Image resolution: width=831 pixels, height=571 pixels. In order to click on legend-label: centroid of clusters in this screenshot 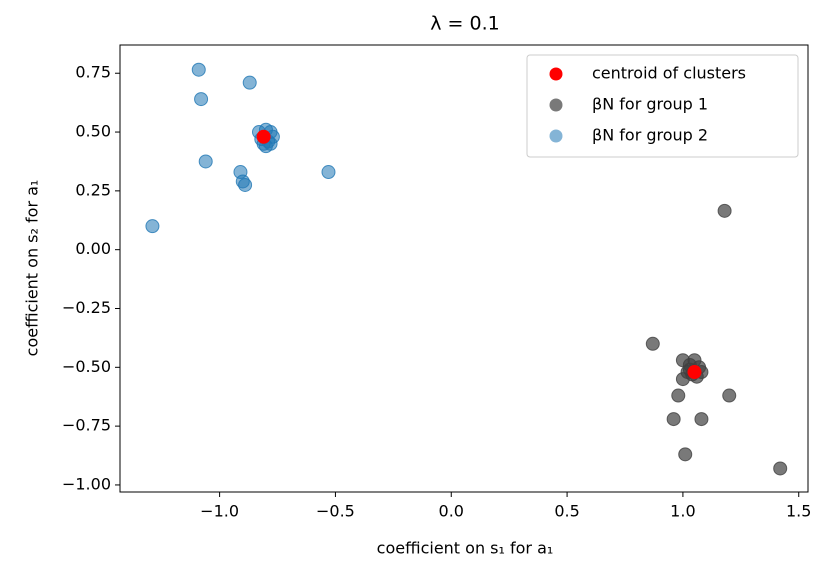, I will do `click(669, 73)`.